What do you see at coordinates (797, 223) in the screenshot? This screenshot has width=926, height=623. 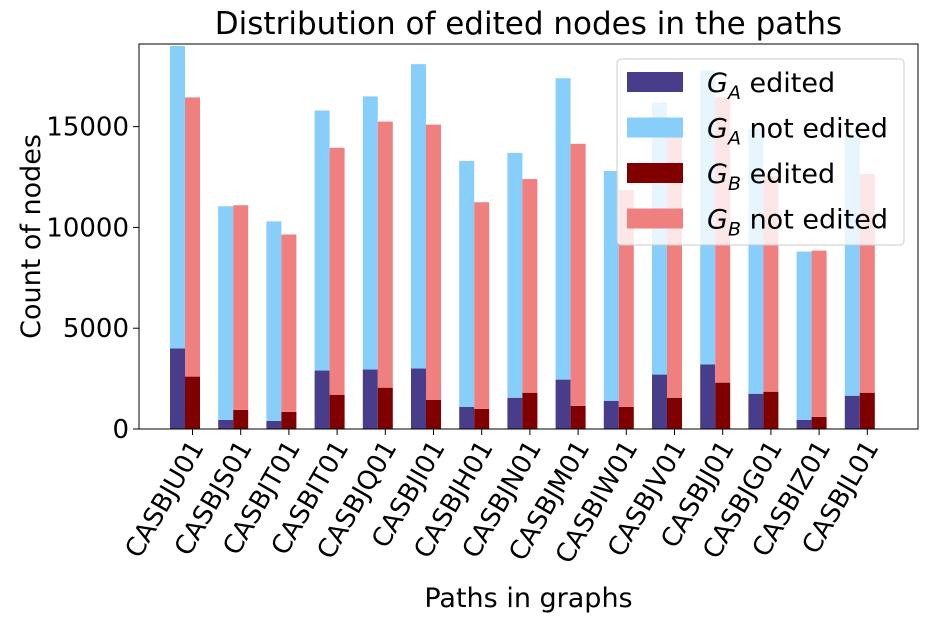 I see `legend-label: GB not edited` at bounding box center [797, 223].